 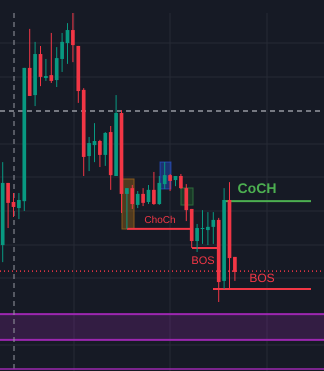 I want to click on ref-line-label: CoCH, so click(x=257, y=188).